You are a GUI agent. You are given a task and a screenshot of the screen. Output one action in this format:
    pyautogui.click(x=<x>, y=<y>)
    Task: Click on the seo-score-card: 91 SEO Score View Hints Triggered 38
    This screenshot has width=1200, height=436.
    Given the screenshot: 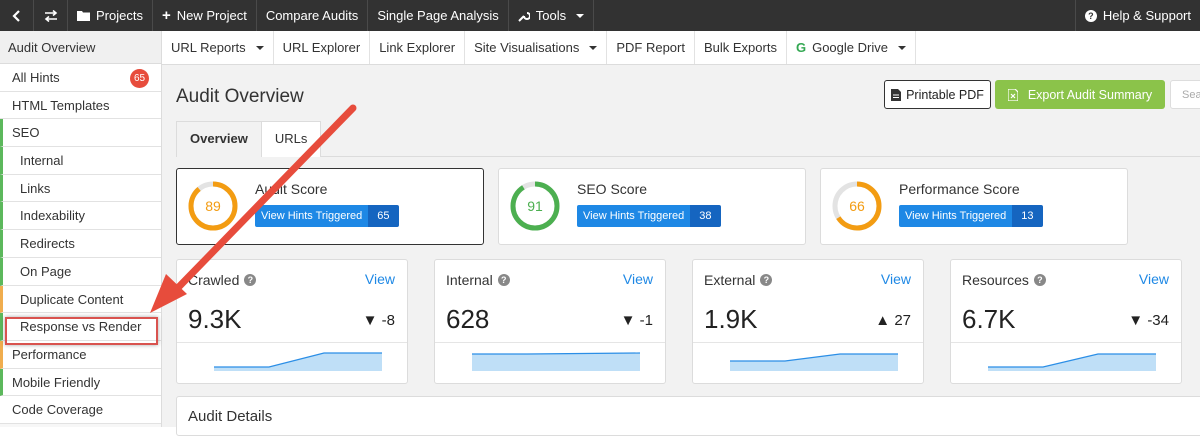 What is the action you would take?
    pyautogui.click(x=652, y=206)
    